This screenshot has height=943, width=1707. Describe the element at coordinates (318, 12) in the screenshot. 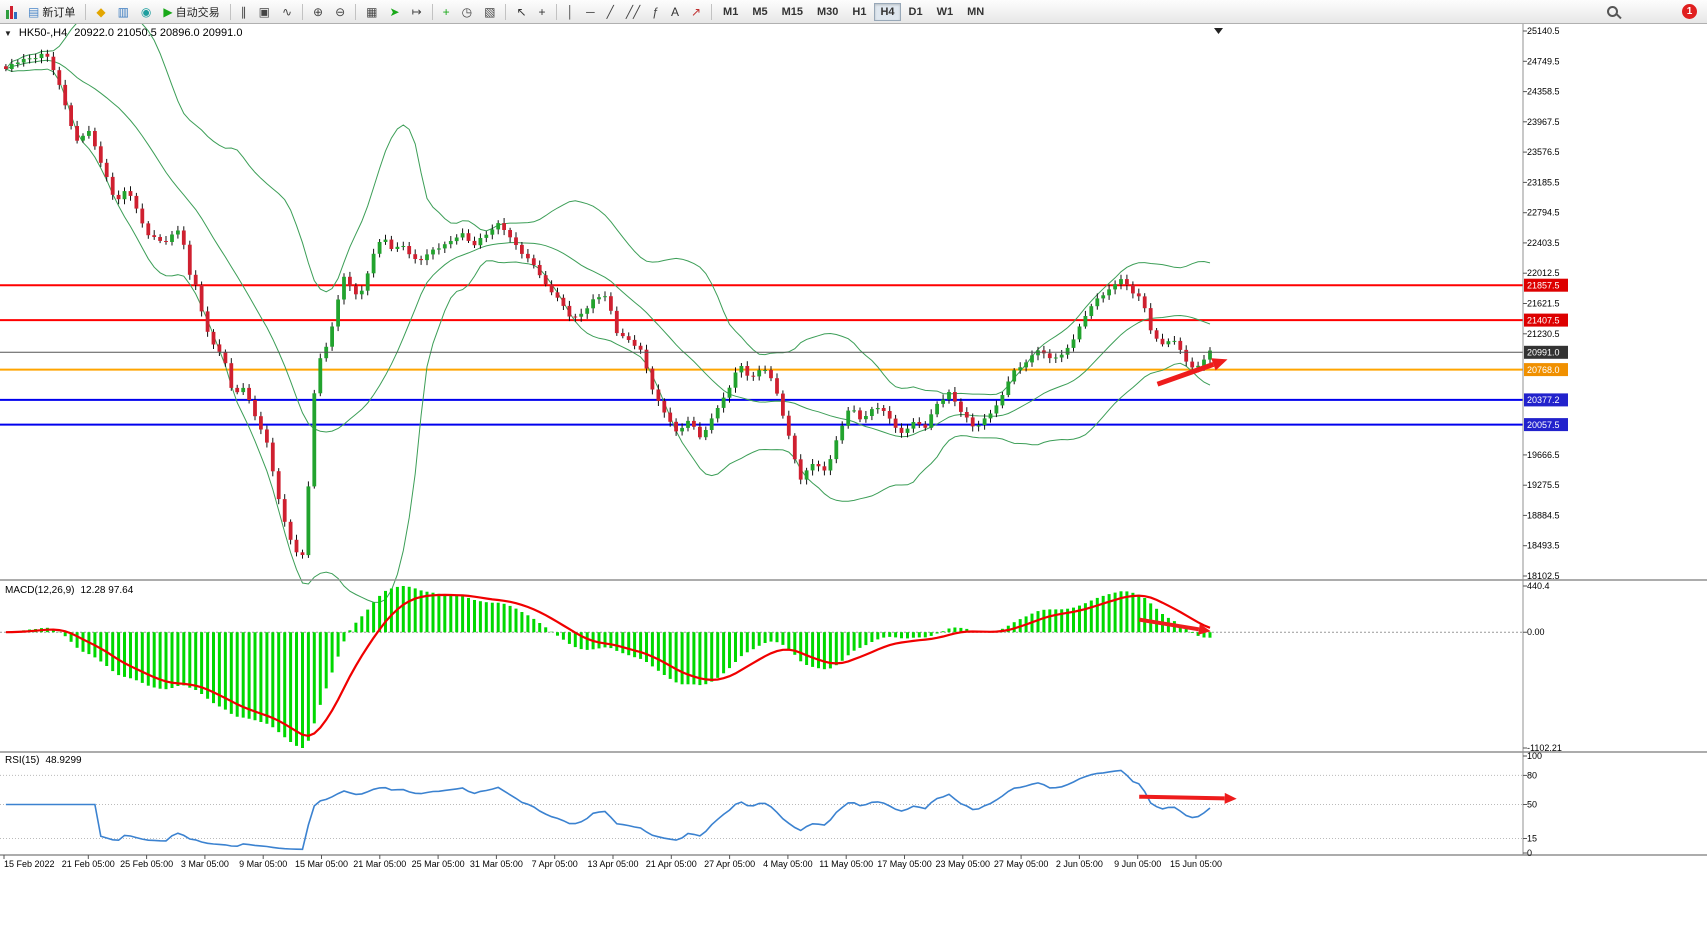

I see `zoom-in-button: ⊕` at that location.